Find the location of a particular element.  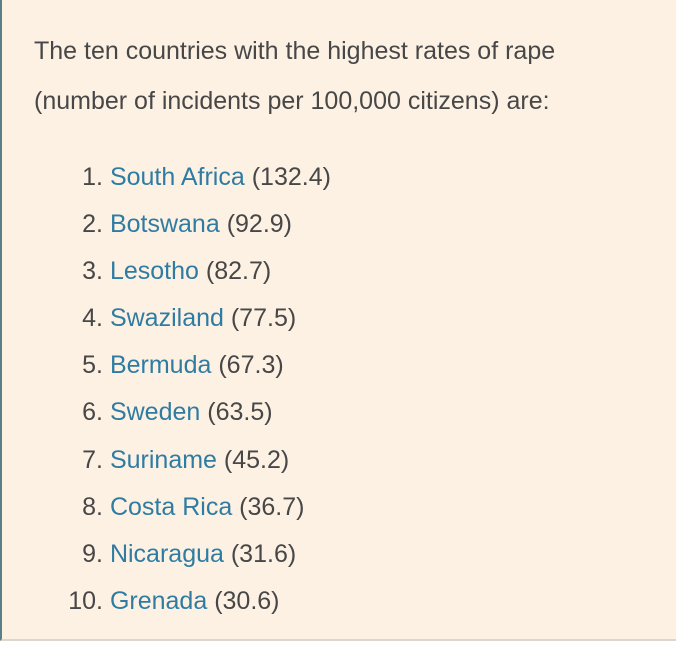

list-item: 1. South Africa (132.4) is located at coordinates (166, 177).